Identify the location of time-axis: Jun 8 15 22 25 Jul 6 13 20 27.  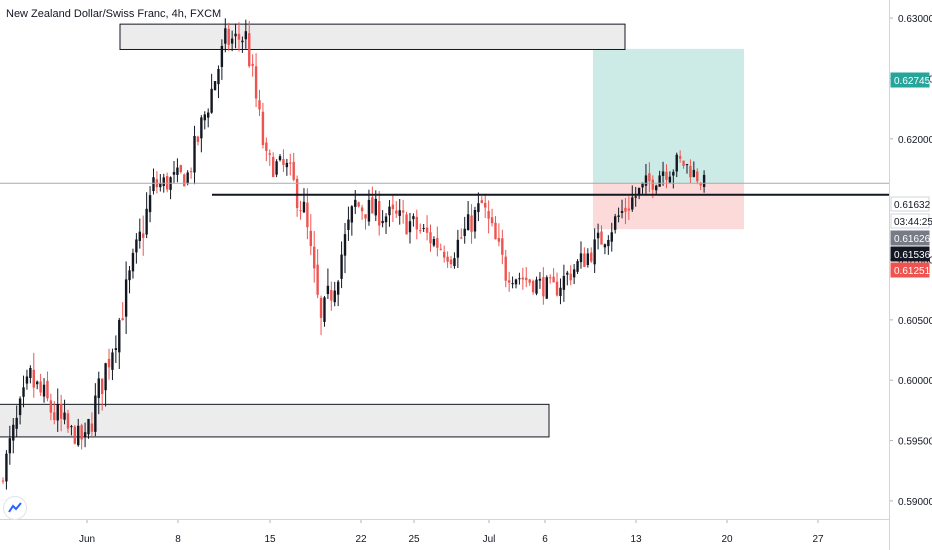
(451, 532).